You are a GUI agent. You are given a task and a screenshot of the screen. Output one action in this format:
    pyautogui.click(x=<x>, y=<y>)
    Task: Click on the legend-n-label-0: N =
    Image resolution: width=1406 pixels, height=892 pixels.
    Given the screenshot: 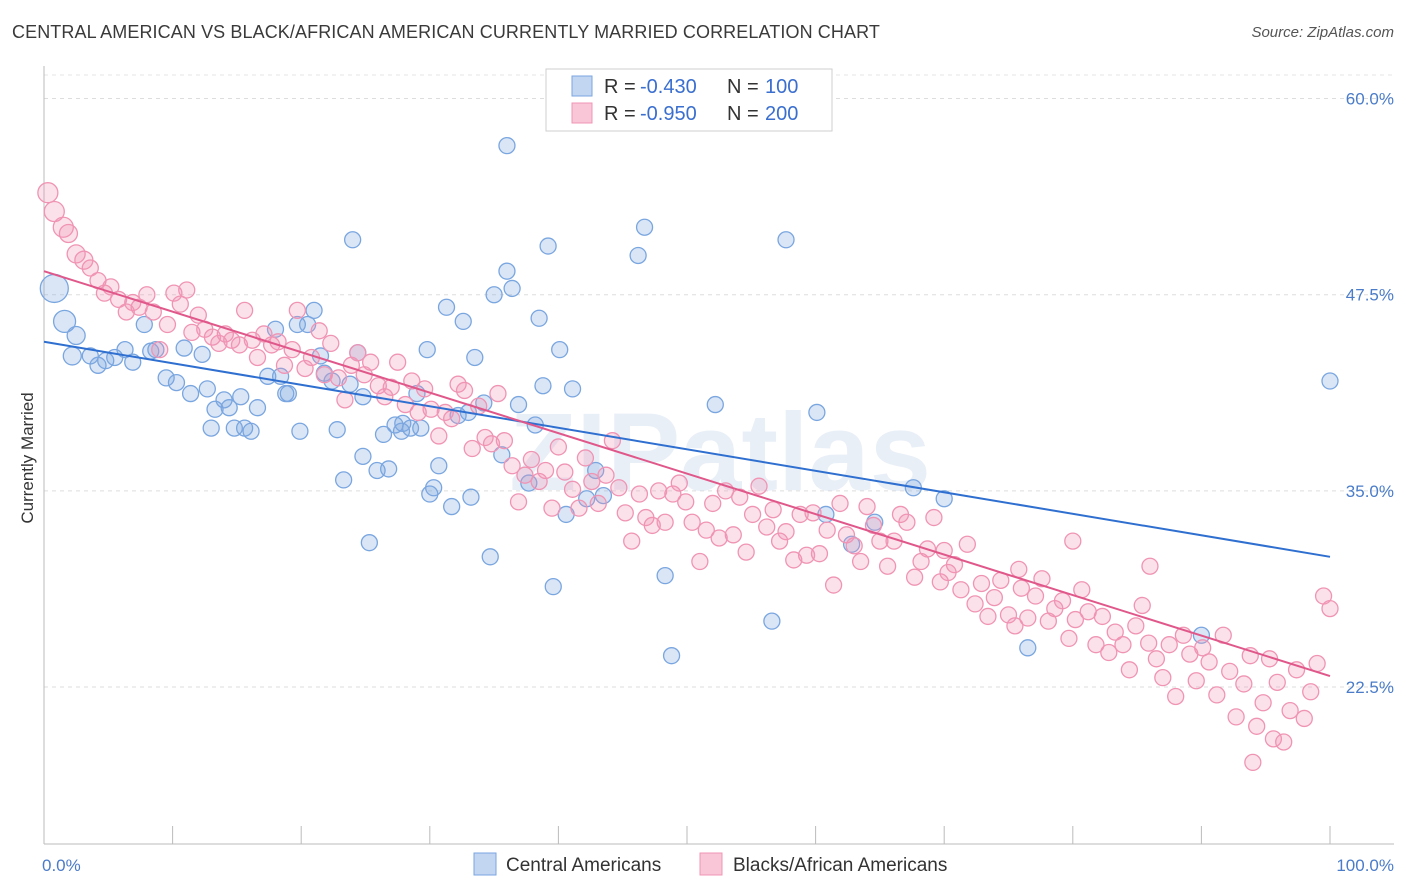 What is the action you would take?
    pyautogui.click(x=743, y=87)
    